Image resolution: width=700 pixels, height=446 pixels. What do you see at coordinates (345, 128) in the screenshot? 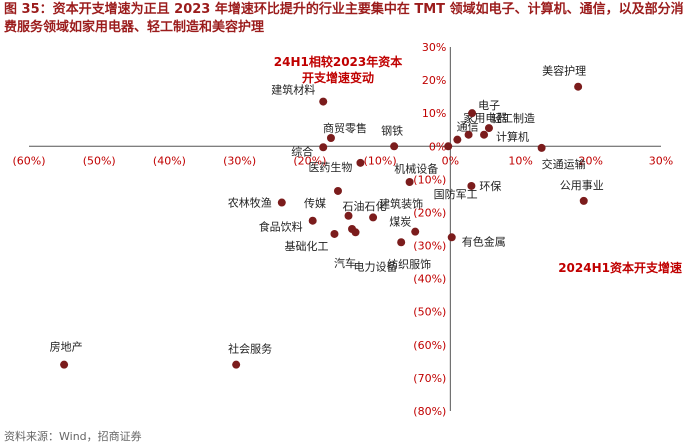
I see `point-label: 商贸零售` at bounding box center [345, 128].